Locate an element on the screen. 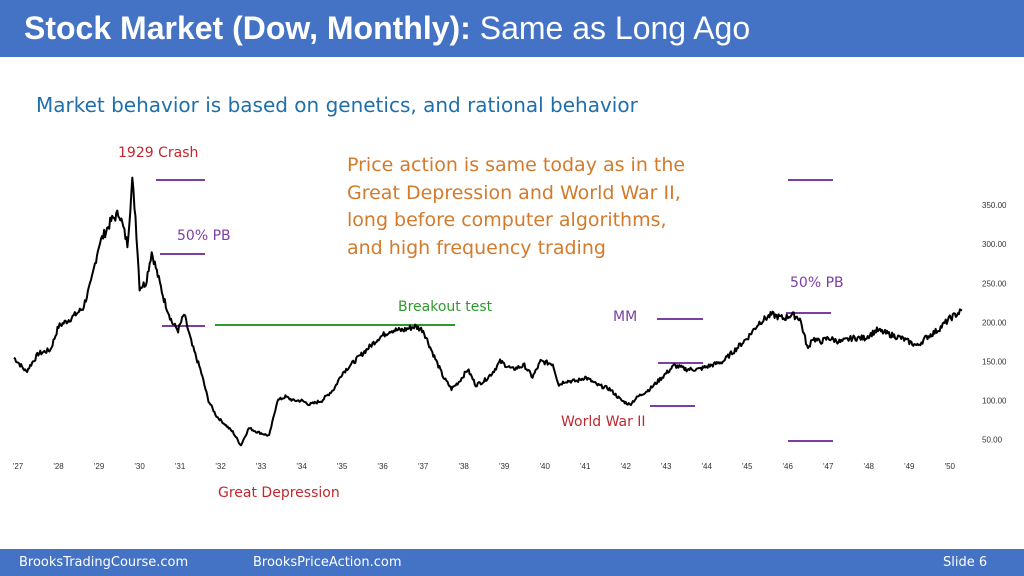 This screenshot has width=1024, height=576. x-tick-label: '40 is located at coordinates (544, 466).